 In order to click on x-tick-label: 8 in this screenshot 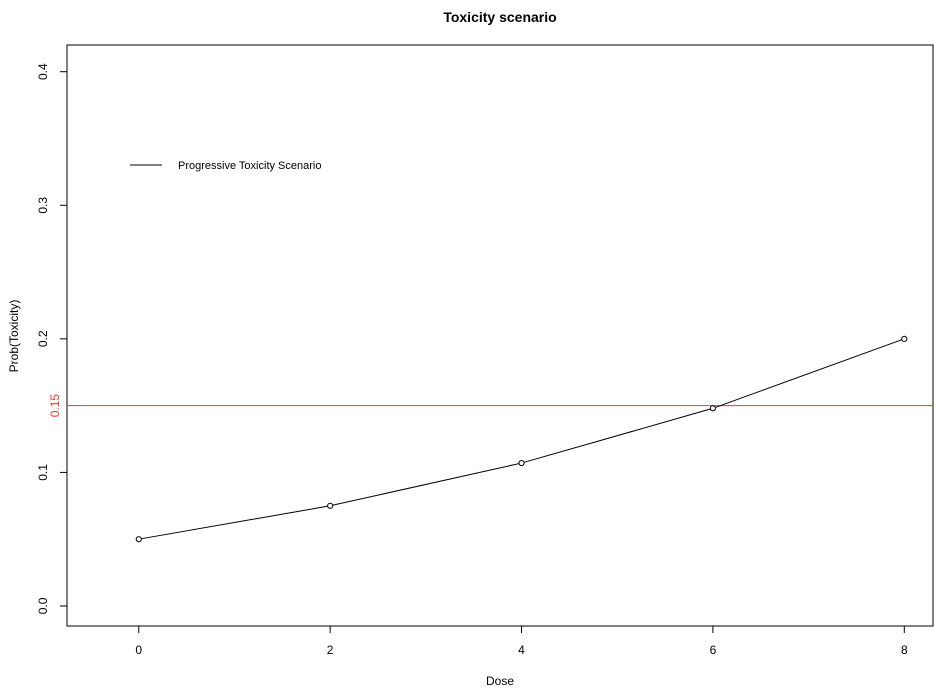, I will do `click(904, 650)`.